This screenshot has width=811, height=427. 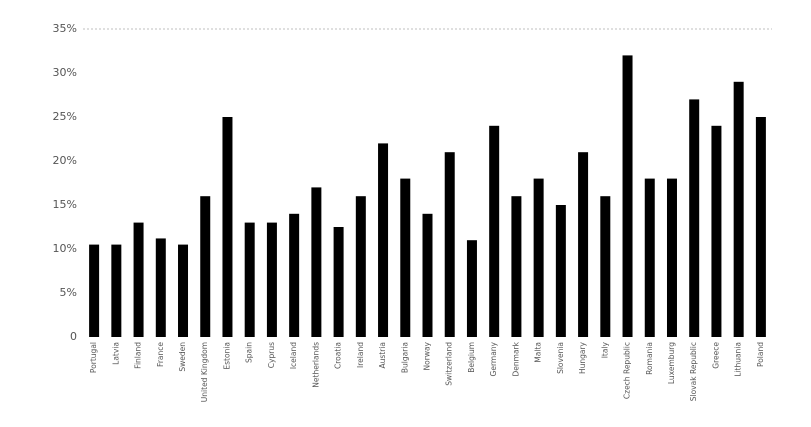 What do you see at coordinates (115, 353) in the screenshot?
I see `x-tick-label: Latvia` at bounding box center [115, 353].